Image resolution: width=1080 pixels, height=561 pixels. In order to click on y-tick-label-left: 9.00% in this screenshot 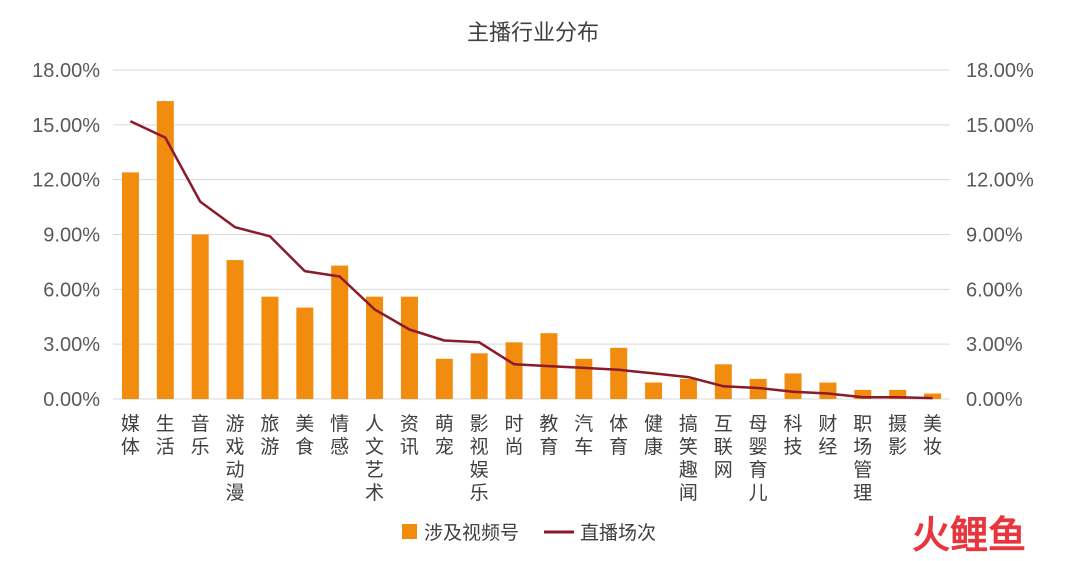, I will do `click(71, 236)`.